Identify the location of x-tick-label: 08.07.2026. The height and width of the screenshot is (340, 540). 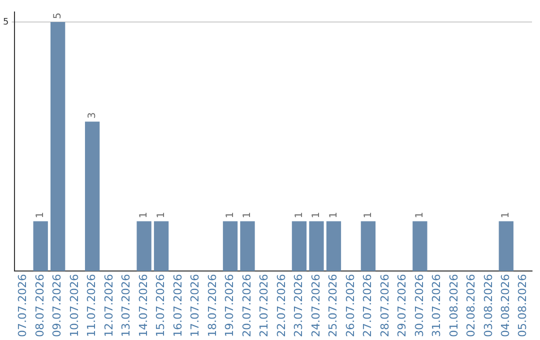
(39, 306).